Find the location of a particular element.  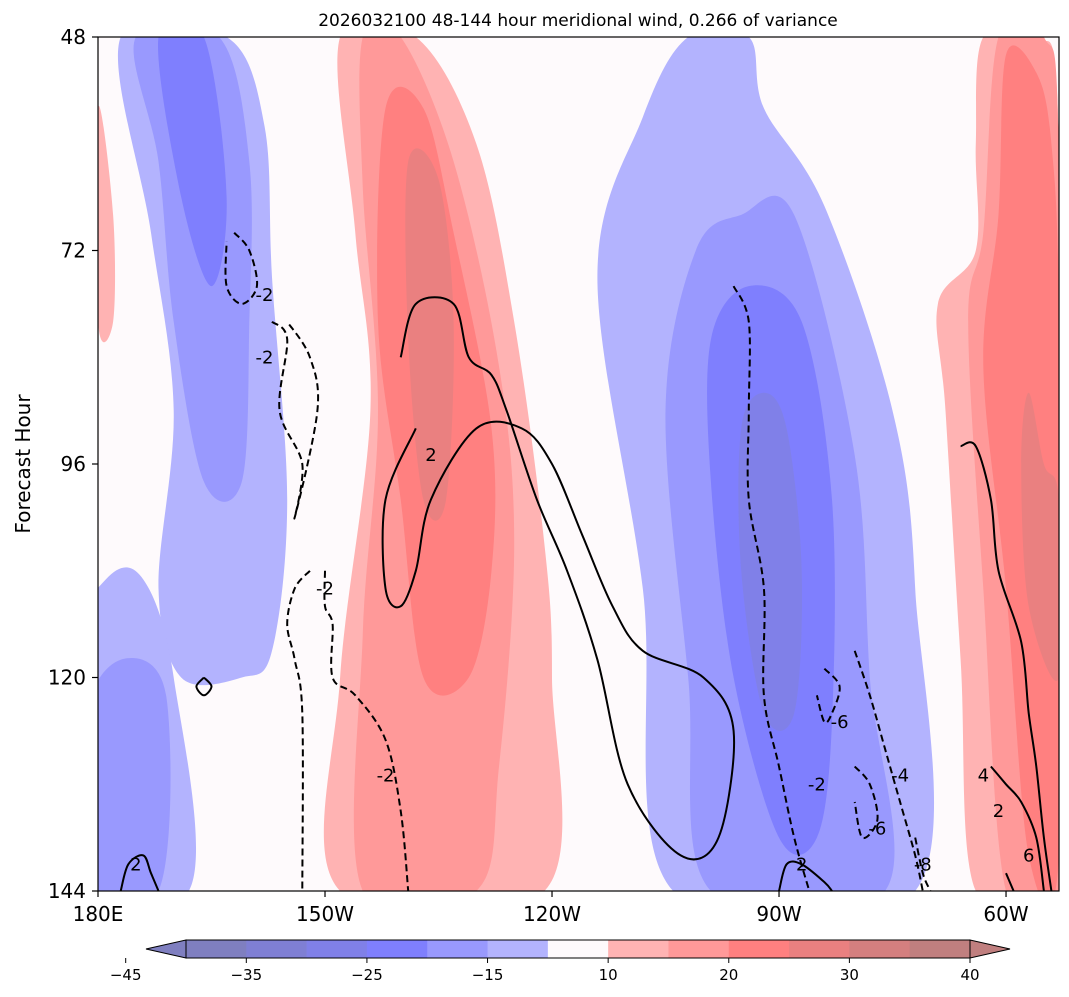

colorbar-extend-max is located at coordinates (990, 949).